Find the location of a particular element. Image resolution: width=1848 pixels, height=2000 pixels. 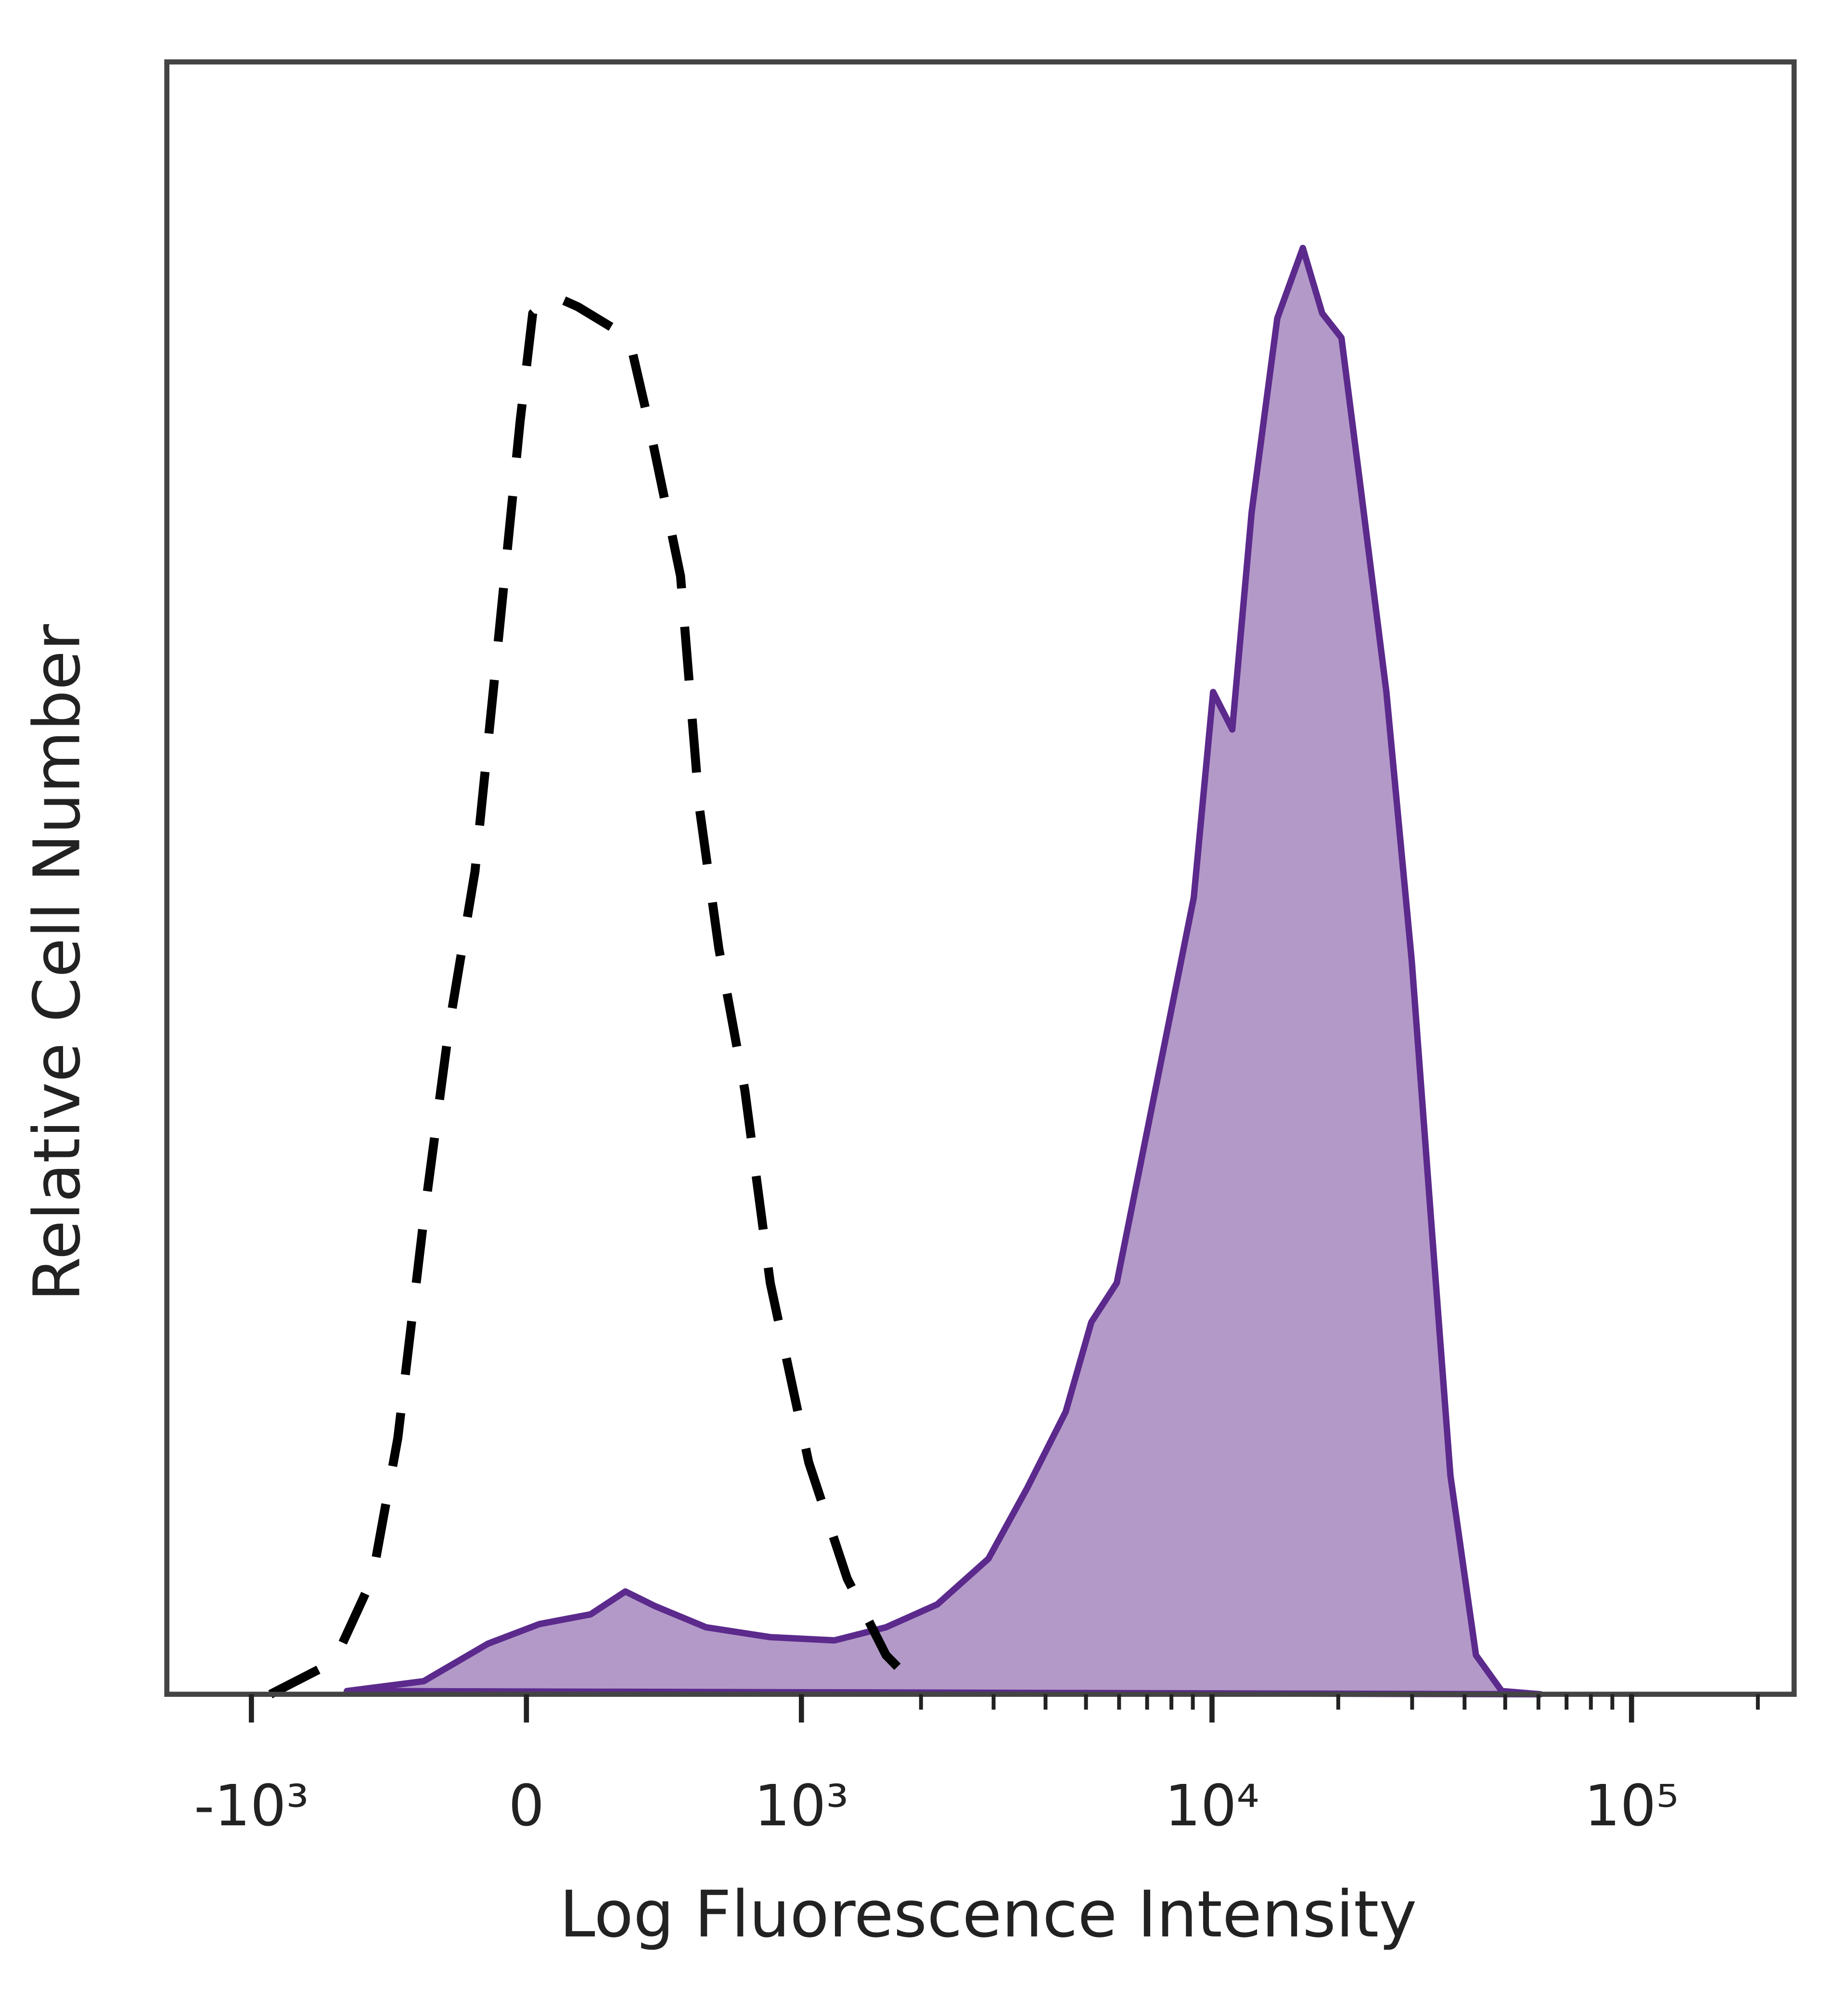

x-tick-label: 0 is located at coordinates (527, 1806).